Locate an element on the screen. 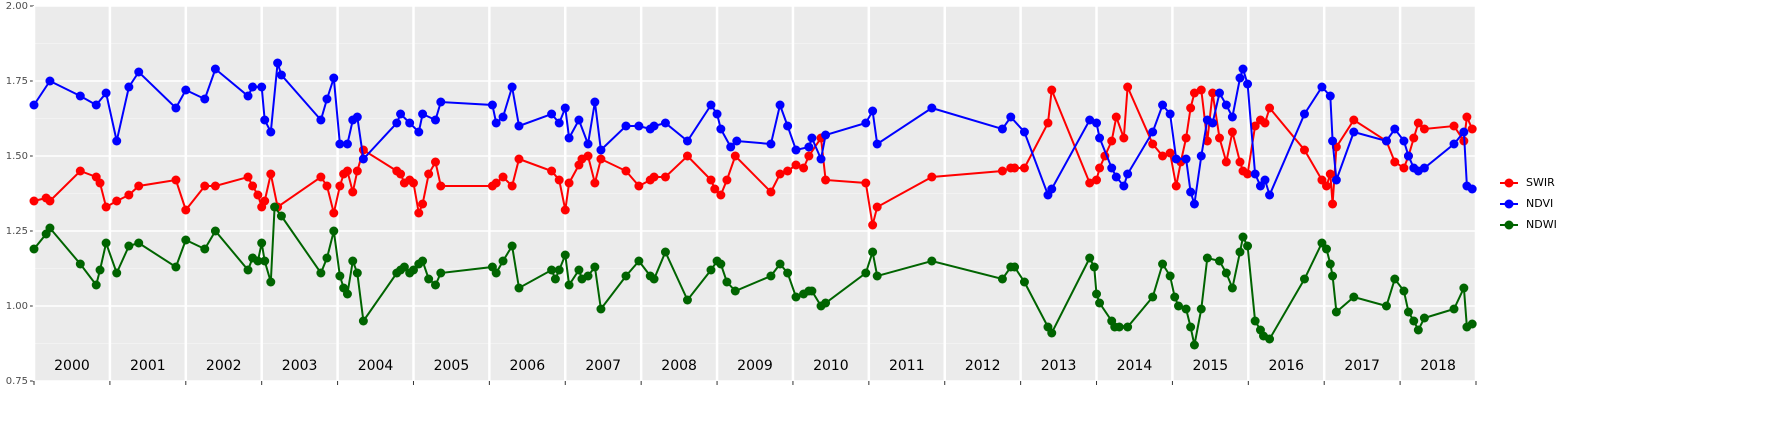 This screenshot has width=1773, height=442. y-tick-label: 1.25 is located at coordinates (17, 231).